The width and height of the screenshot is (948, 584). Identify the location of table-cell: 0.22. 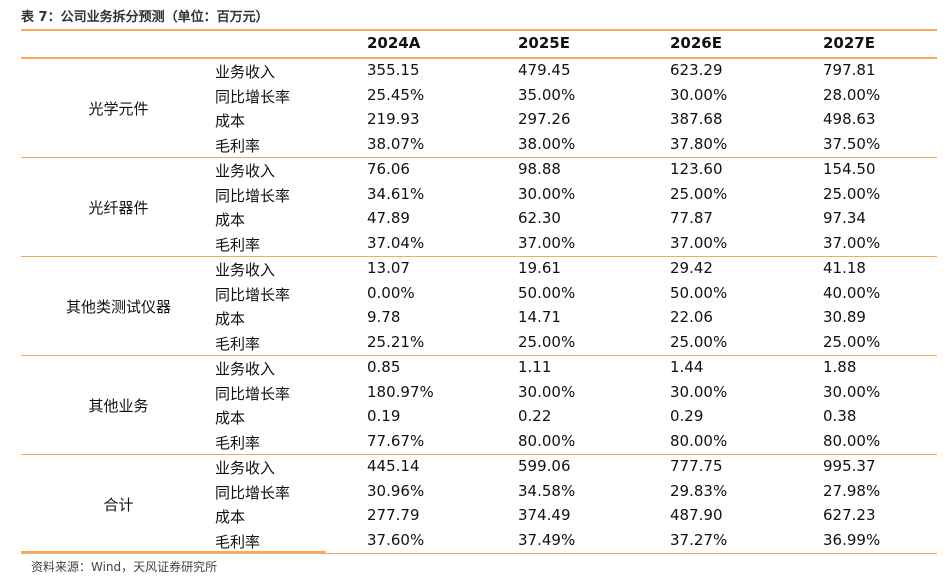
(535, 416).